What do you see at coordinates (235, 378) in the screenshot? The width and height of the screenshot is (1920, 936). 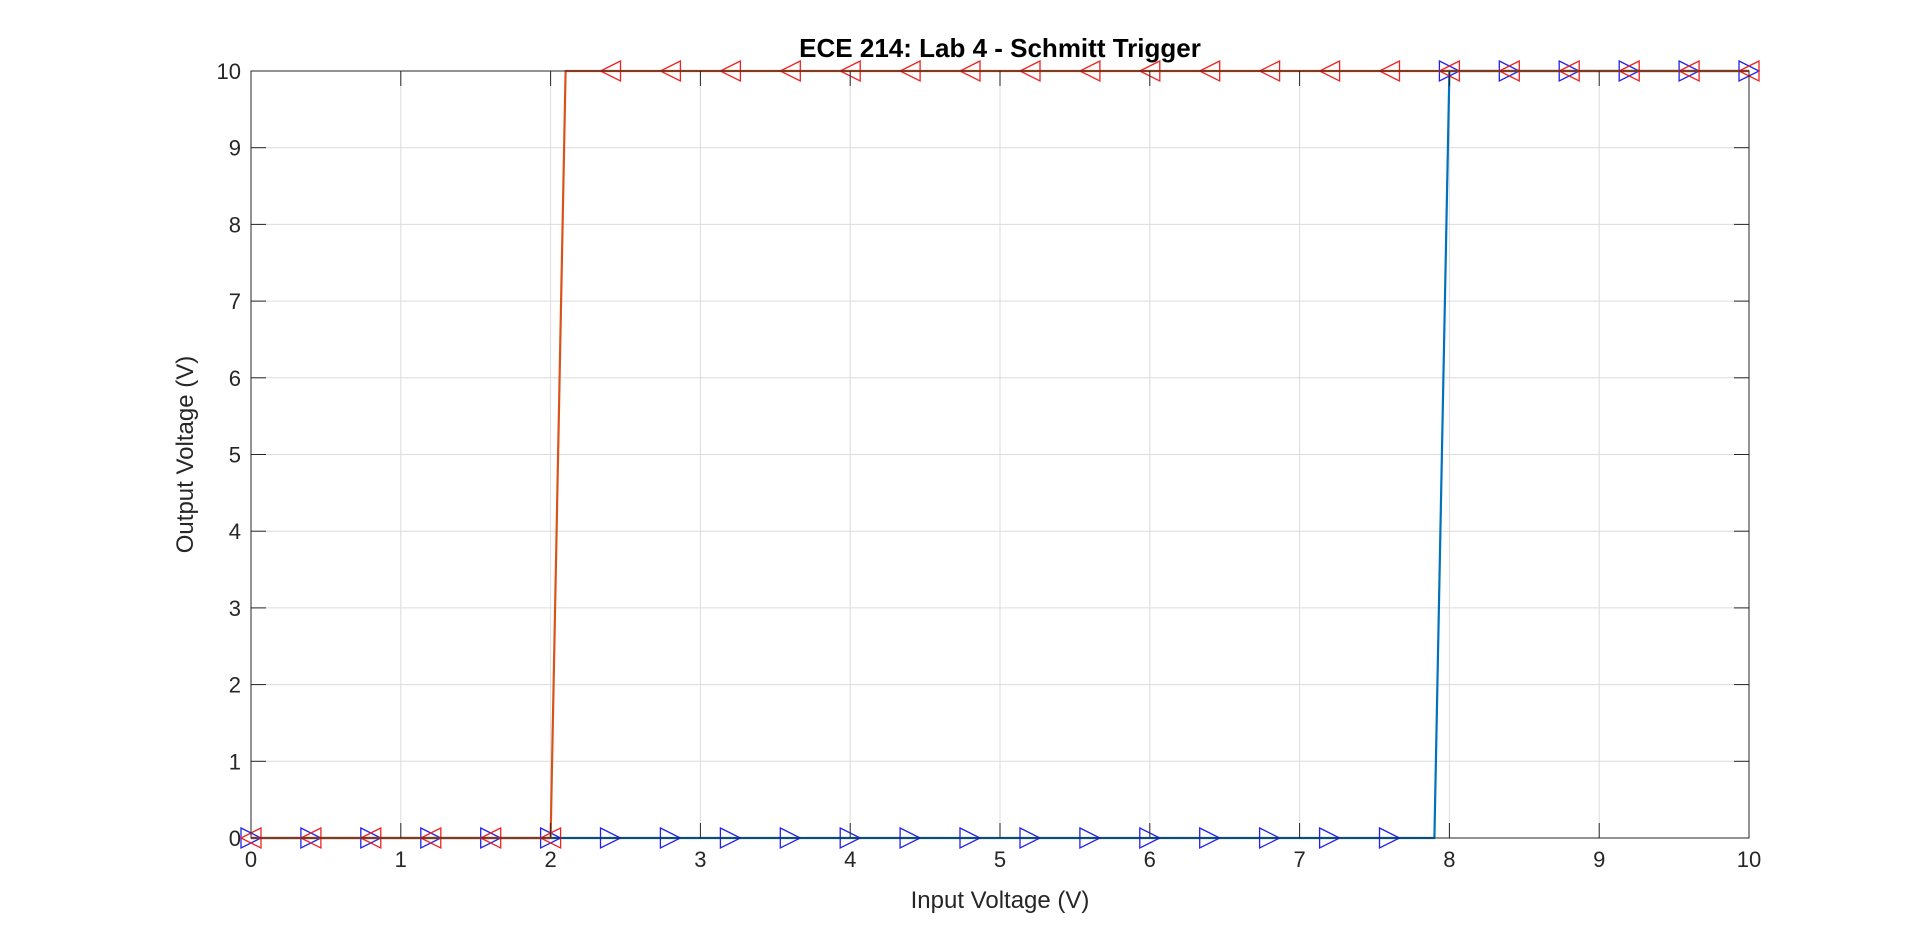 I see `y-tick-label: 6` at bounding box center [235, 378].